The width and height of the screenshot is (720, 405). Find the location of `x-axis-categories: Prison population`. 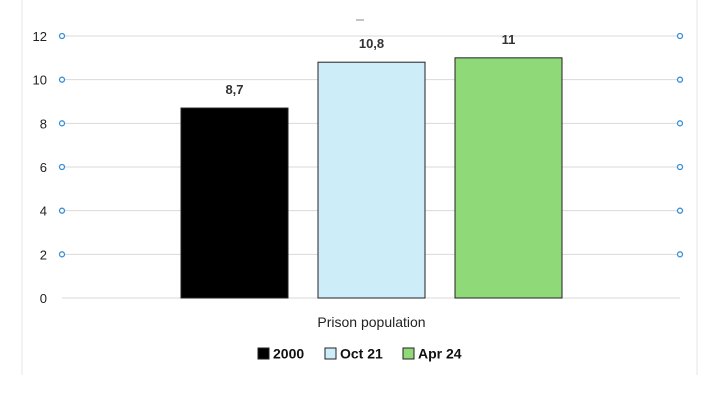

x-axis-categories: Prison population is located at coordinates (371, 322).